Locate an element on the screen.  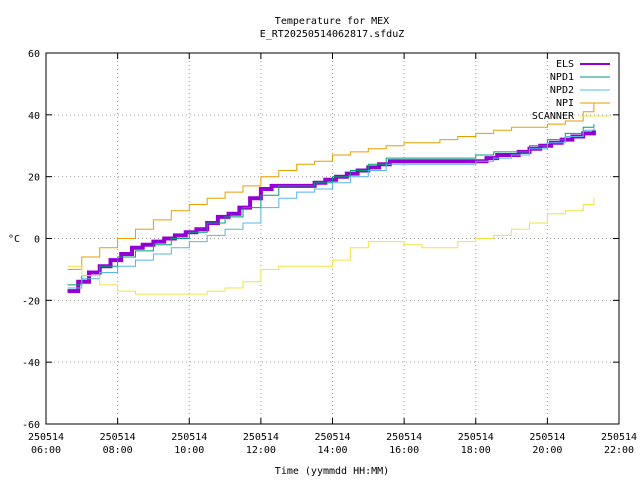
legend-label: SCANNER is located at coordinates (553, 116).